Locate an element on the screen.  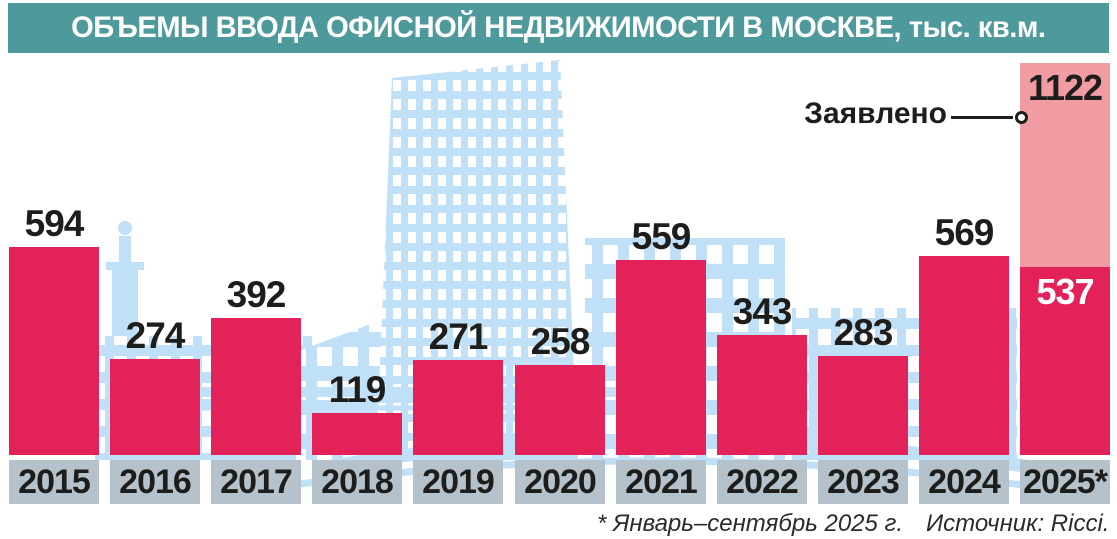
year-label-2016: 2016 is located at coordinates (155, 482).